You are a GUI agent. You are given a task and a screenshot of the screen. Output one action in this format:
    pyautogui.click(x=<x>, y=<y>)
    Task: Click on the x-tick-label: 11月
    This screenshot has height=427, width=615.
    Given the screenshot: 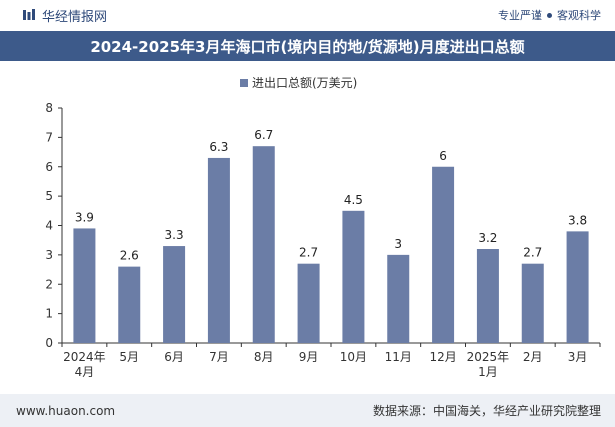 What is the action you would take?
    pyautogui.click(x=398, y=357)
    